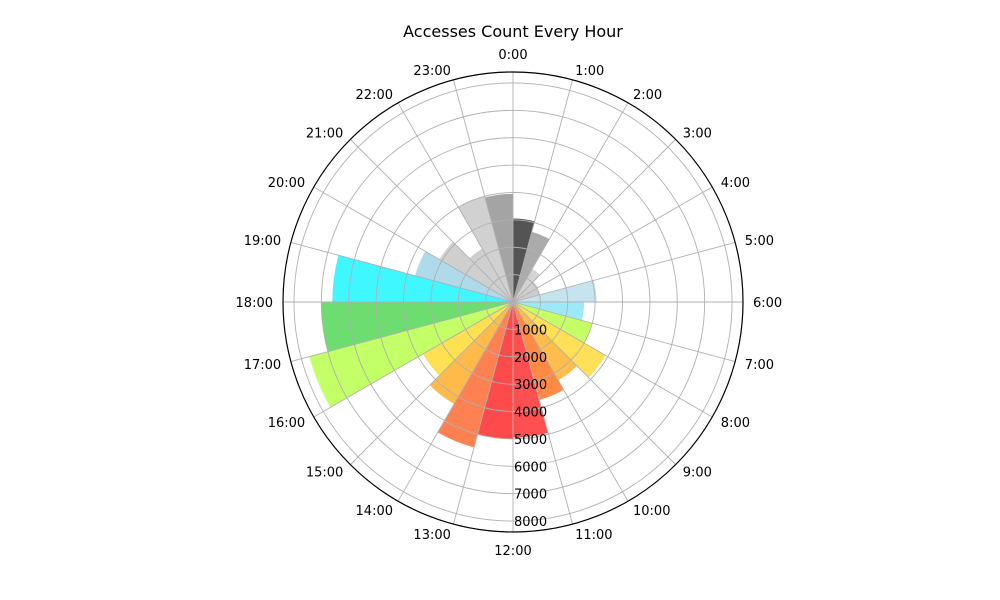 The height and width of the screenshot is (600, 1000). What do you see at coordinates (647, 95) in the screenshot?
I see `hour-label: 2:00` at bounding box center [647, 95].